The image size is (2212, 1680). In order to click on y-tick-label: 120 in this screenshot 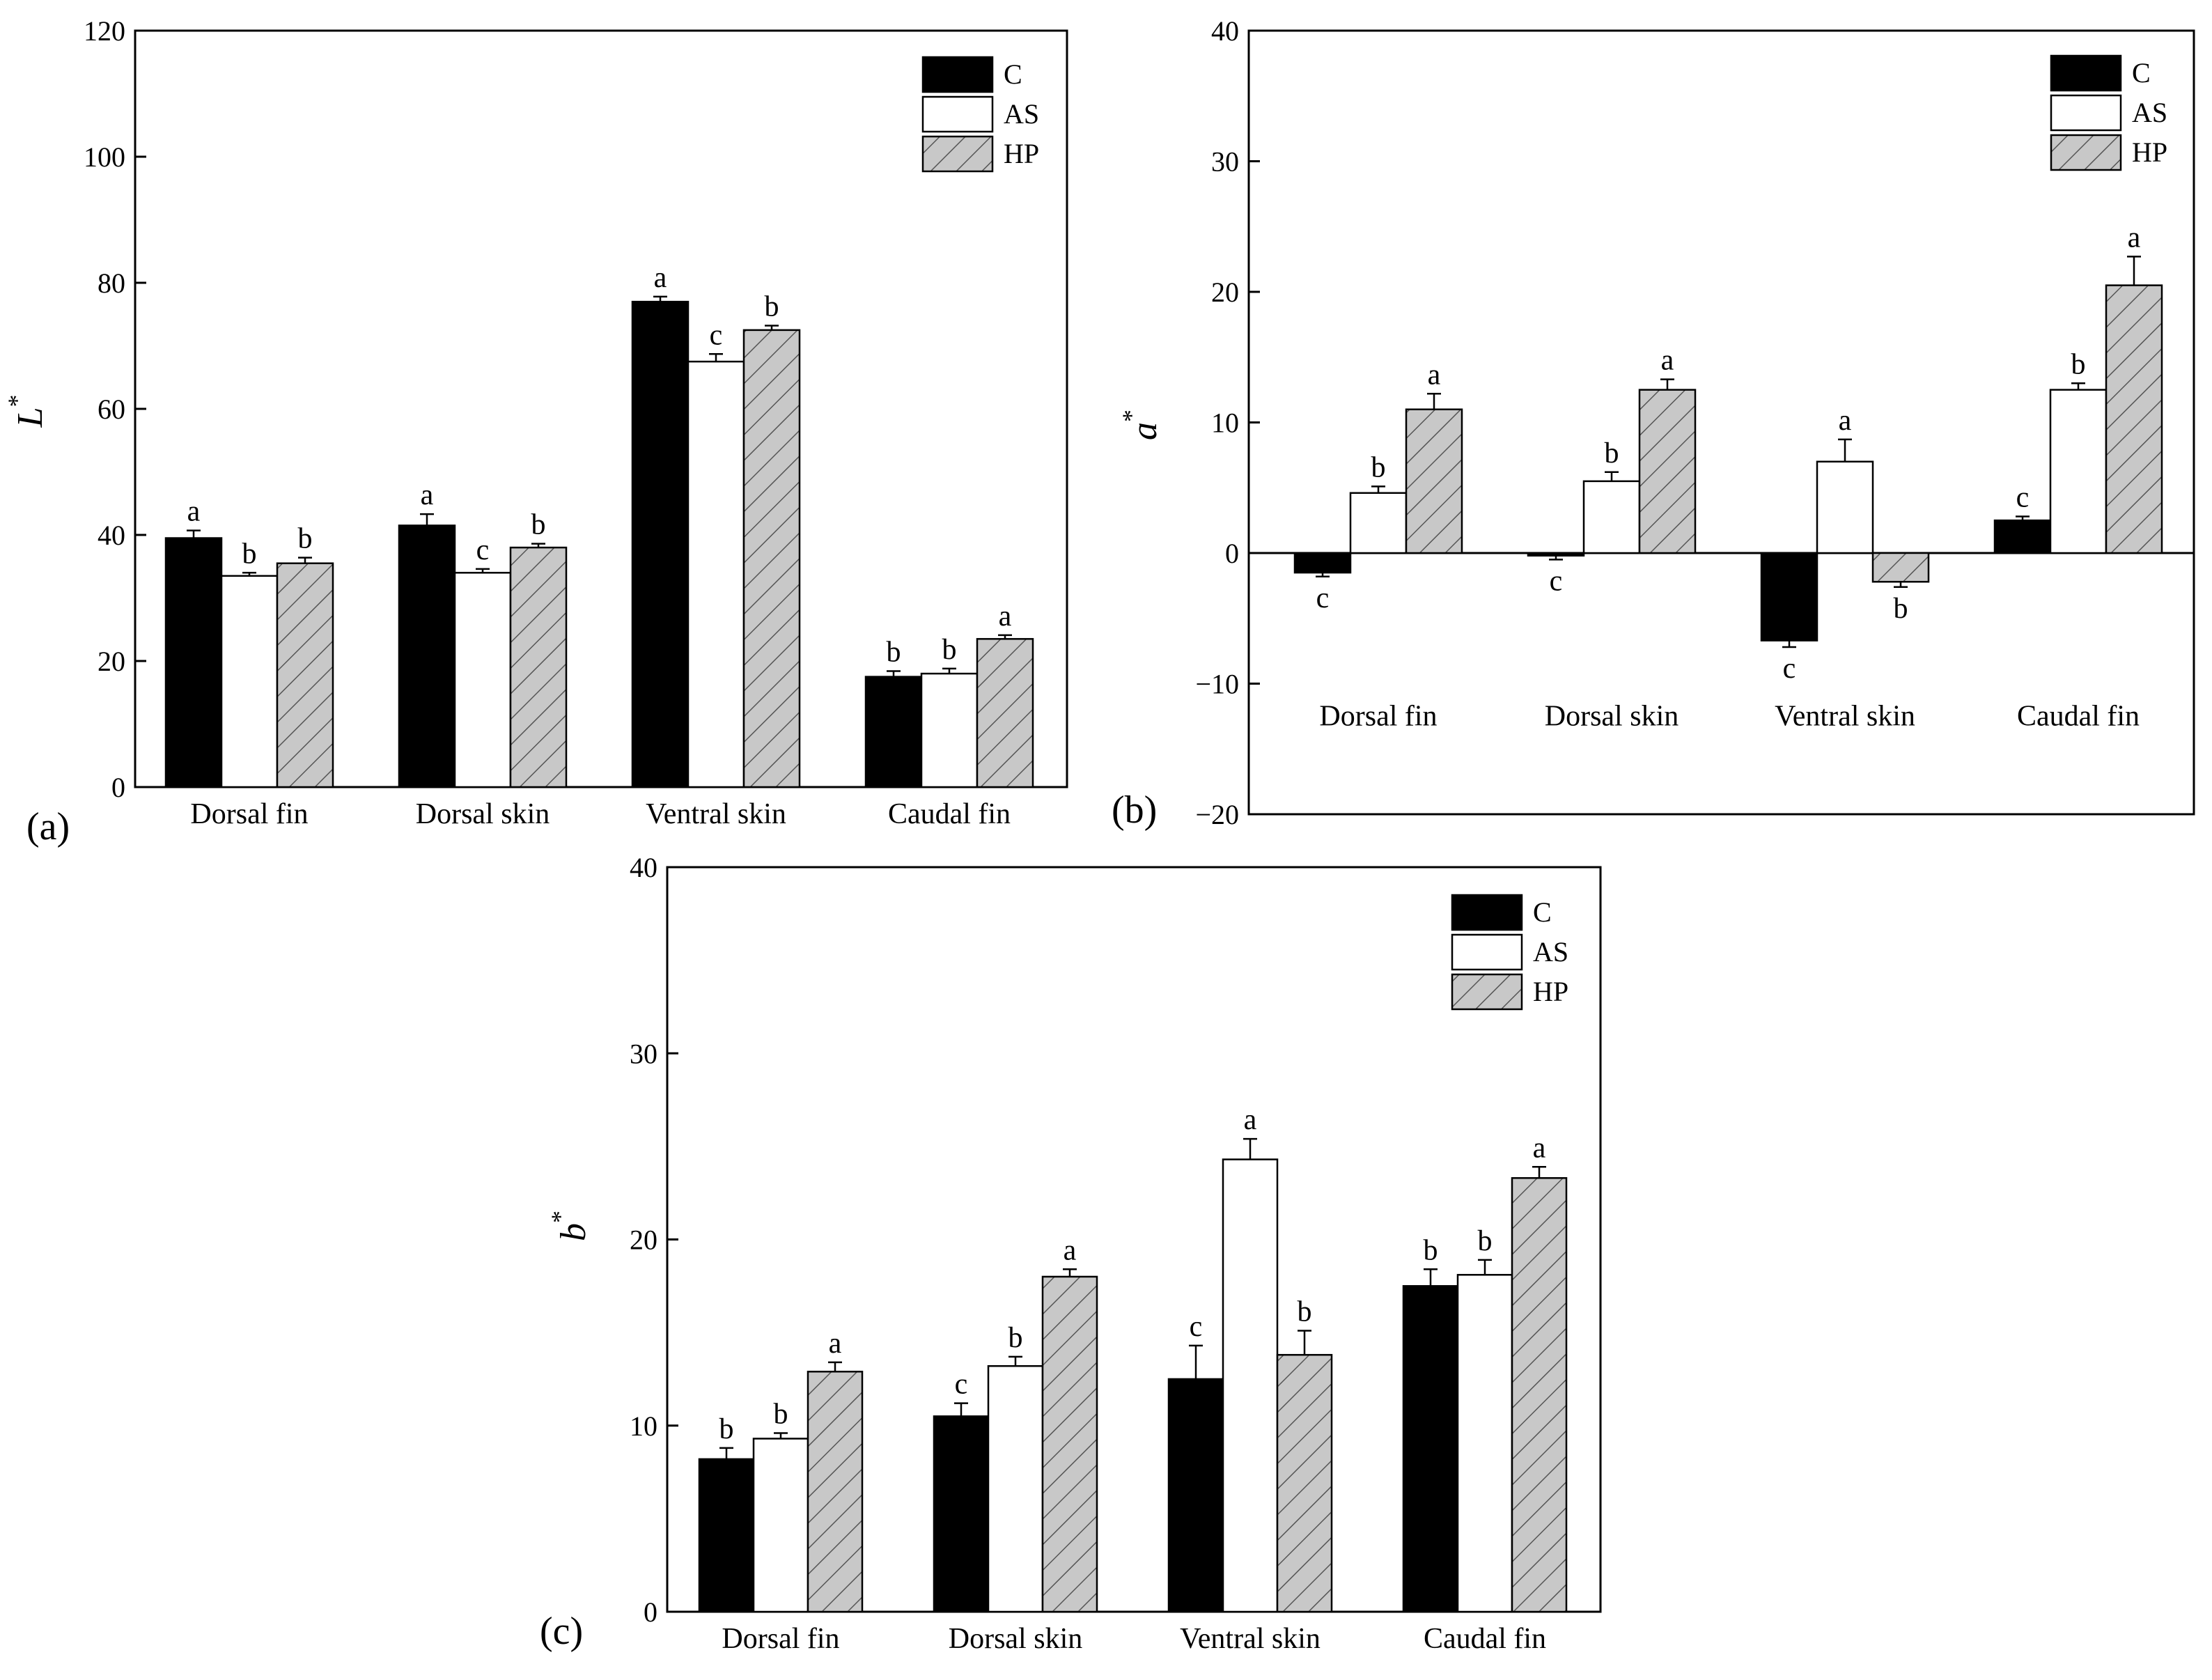, I will do `click(105, 31)`.